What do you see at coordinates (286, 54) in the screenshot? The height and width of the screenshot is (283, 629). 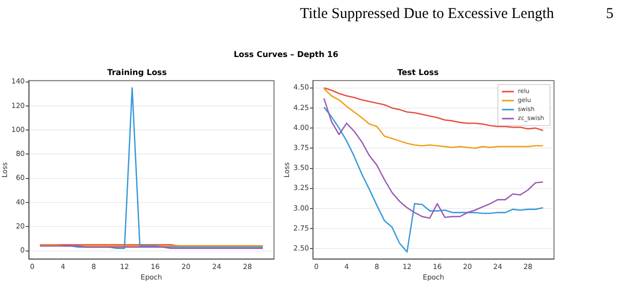 I see `text: Loss Curves – Depth 16` at bounding box center [286, 54].